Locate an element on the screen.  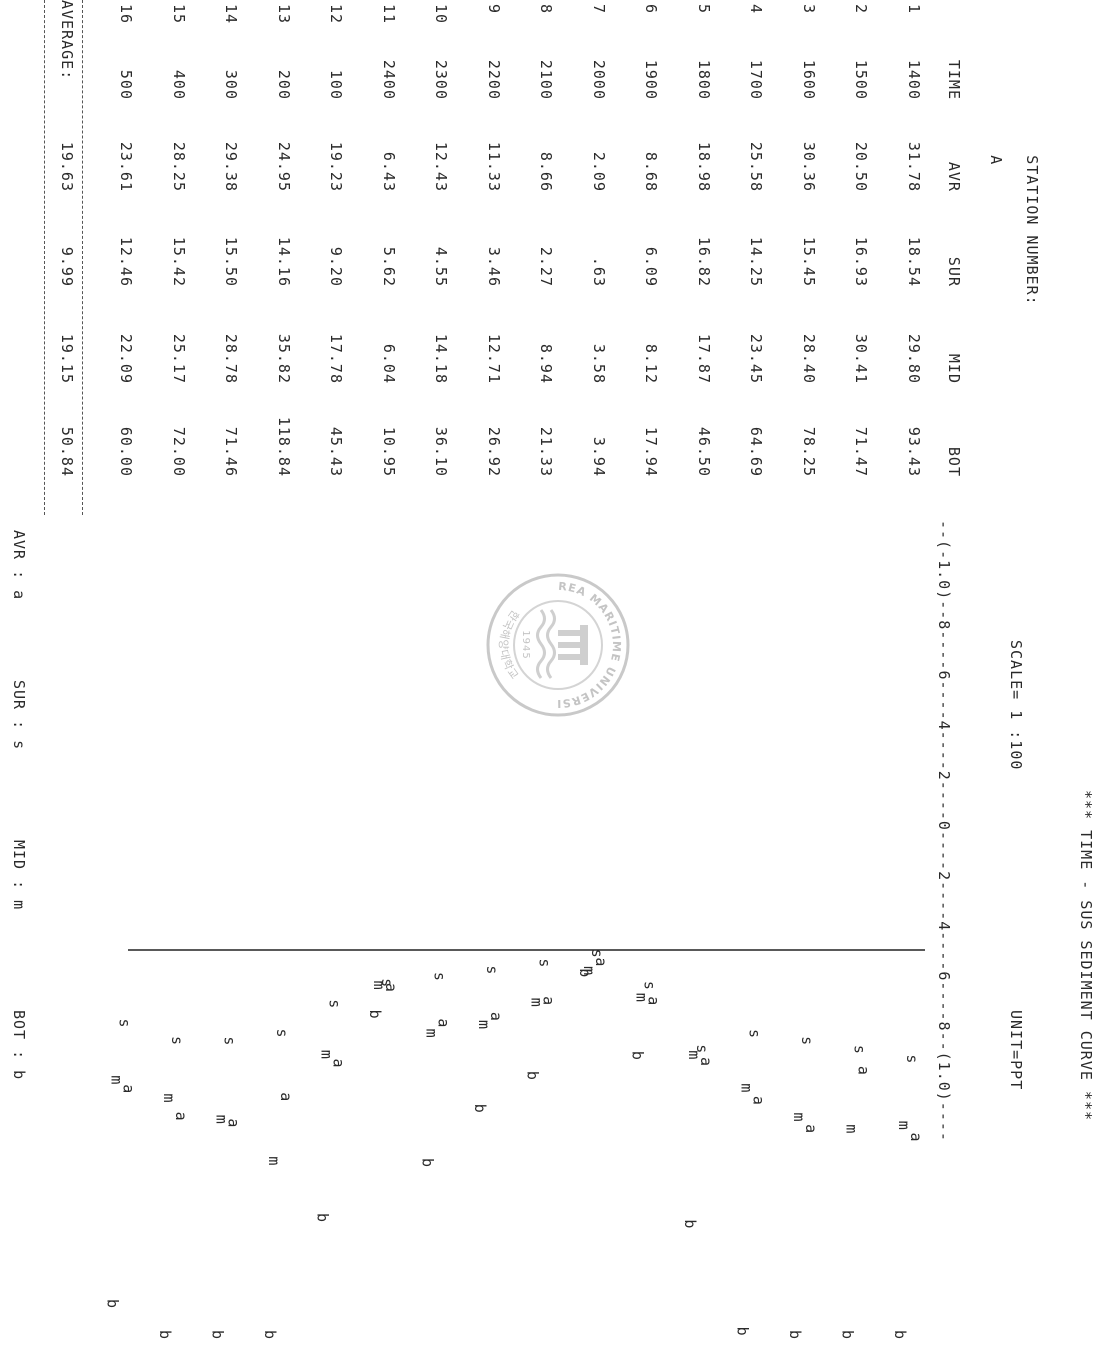
seal-text-bottom: 한국해양대학교 is located at coordinates (509, 644).